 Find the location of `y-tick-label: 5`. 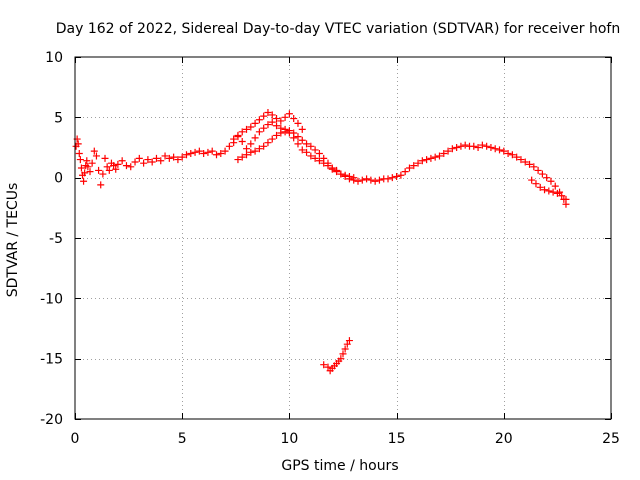

y-tick-label: 5 is located at coordinates (58, 118).